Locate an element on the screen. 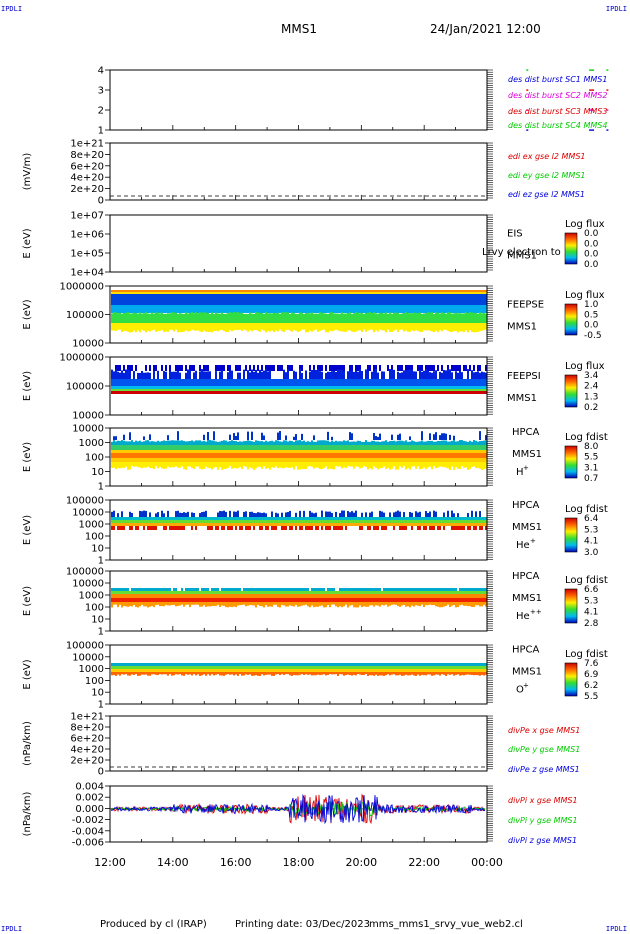 This screenshot has width=630, height=934. panel-hpca_he-y-tick-label: 1000 is located at coordinates (91, 525).